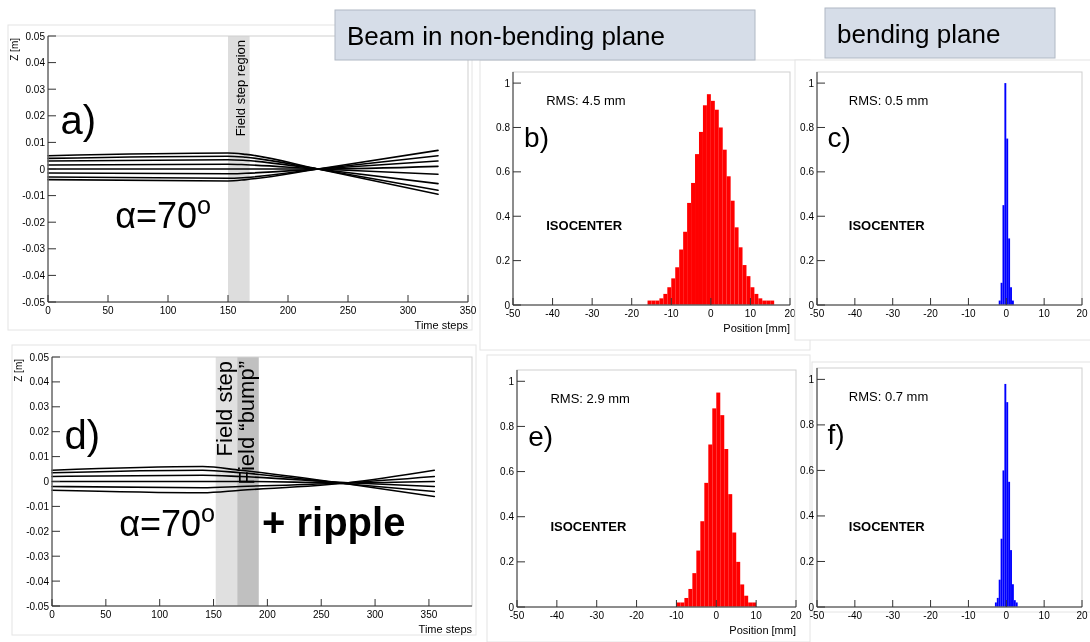 The height and width of the screenshot is (642, 1090). I want to click on band-label: Field step region, so click(240, 88).